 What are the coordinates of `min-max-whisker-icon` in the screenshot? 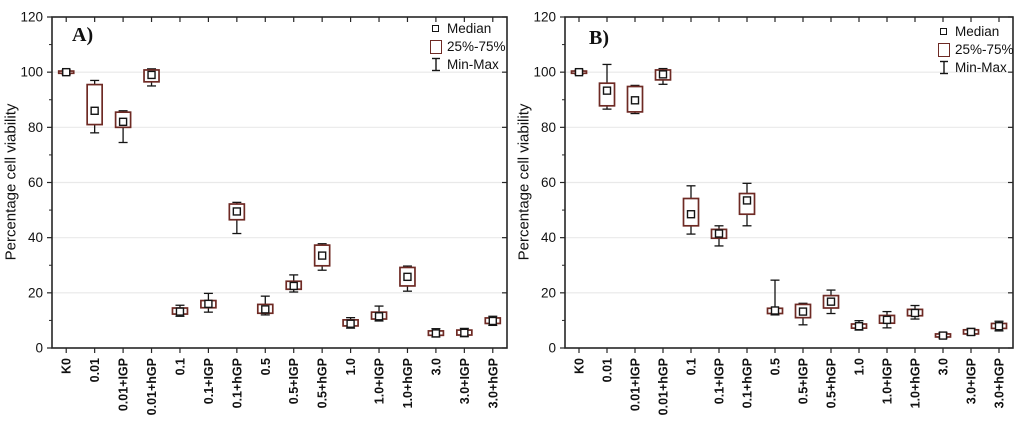 It's located at (943, 67).